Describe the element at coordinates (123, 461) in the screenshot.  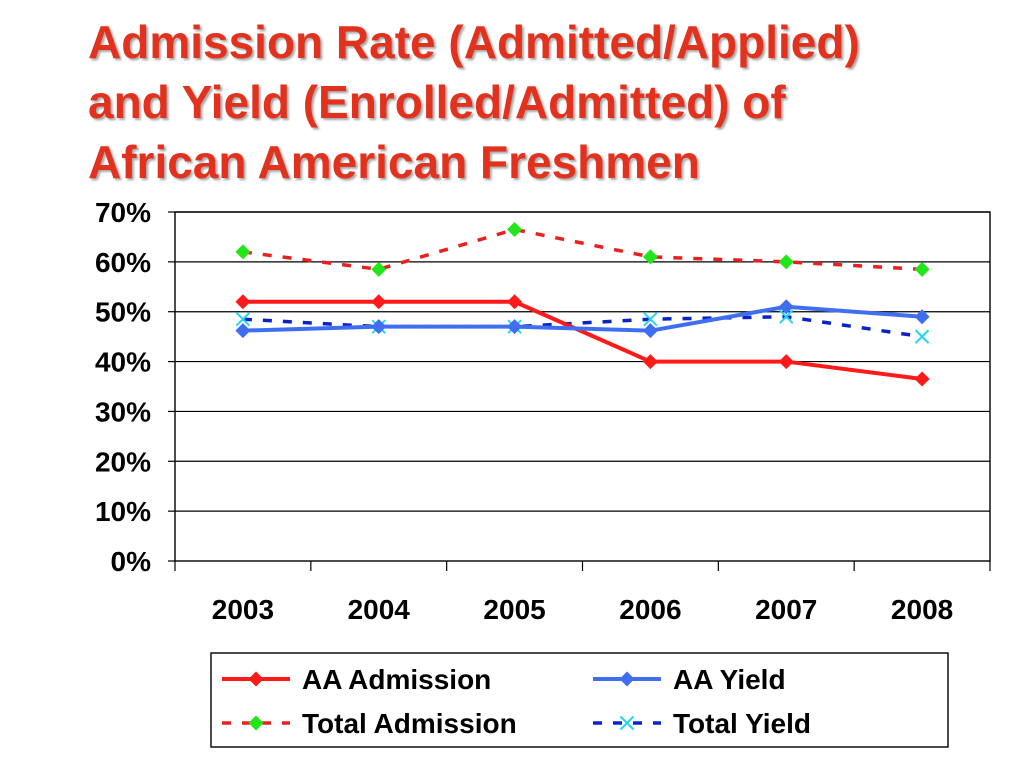
I see `y-tick-label: 20%` at that location.